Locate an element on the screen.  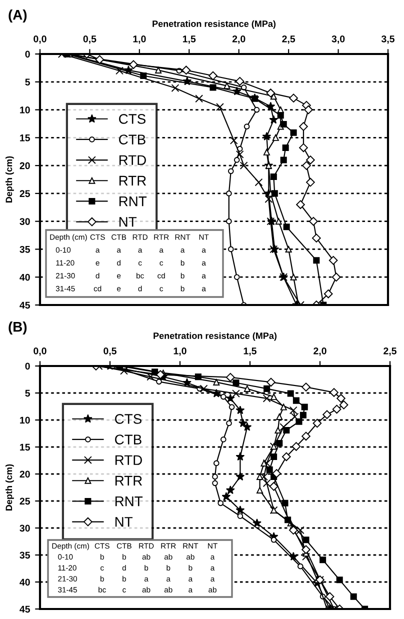
x-tick-label: 3,0 is located at coordinates (338, 39).